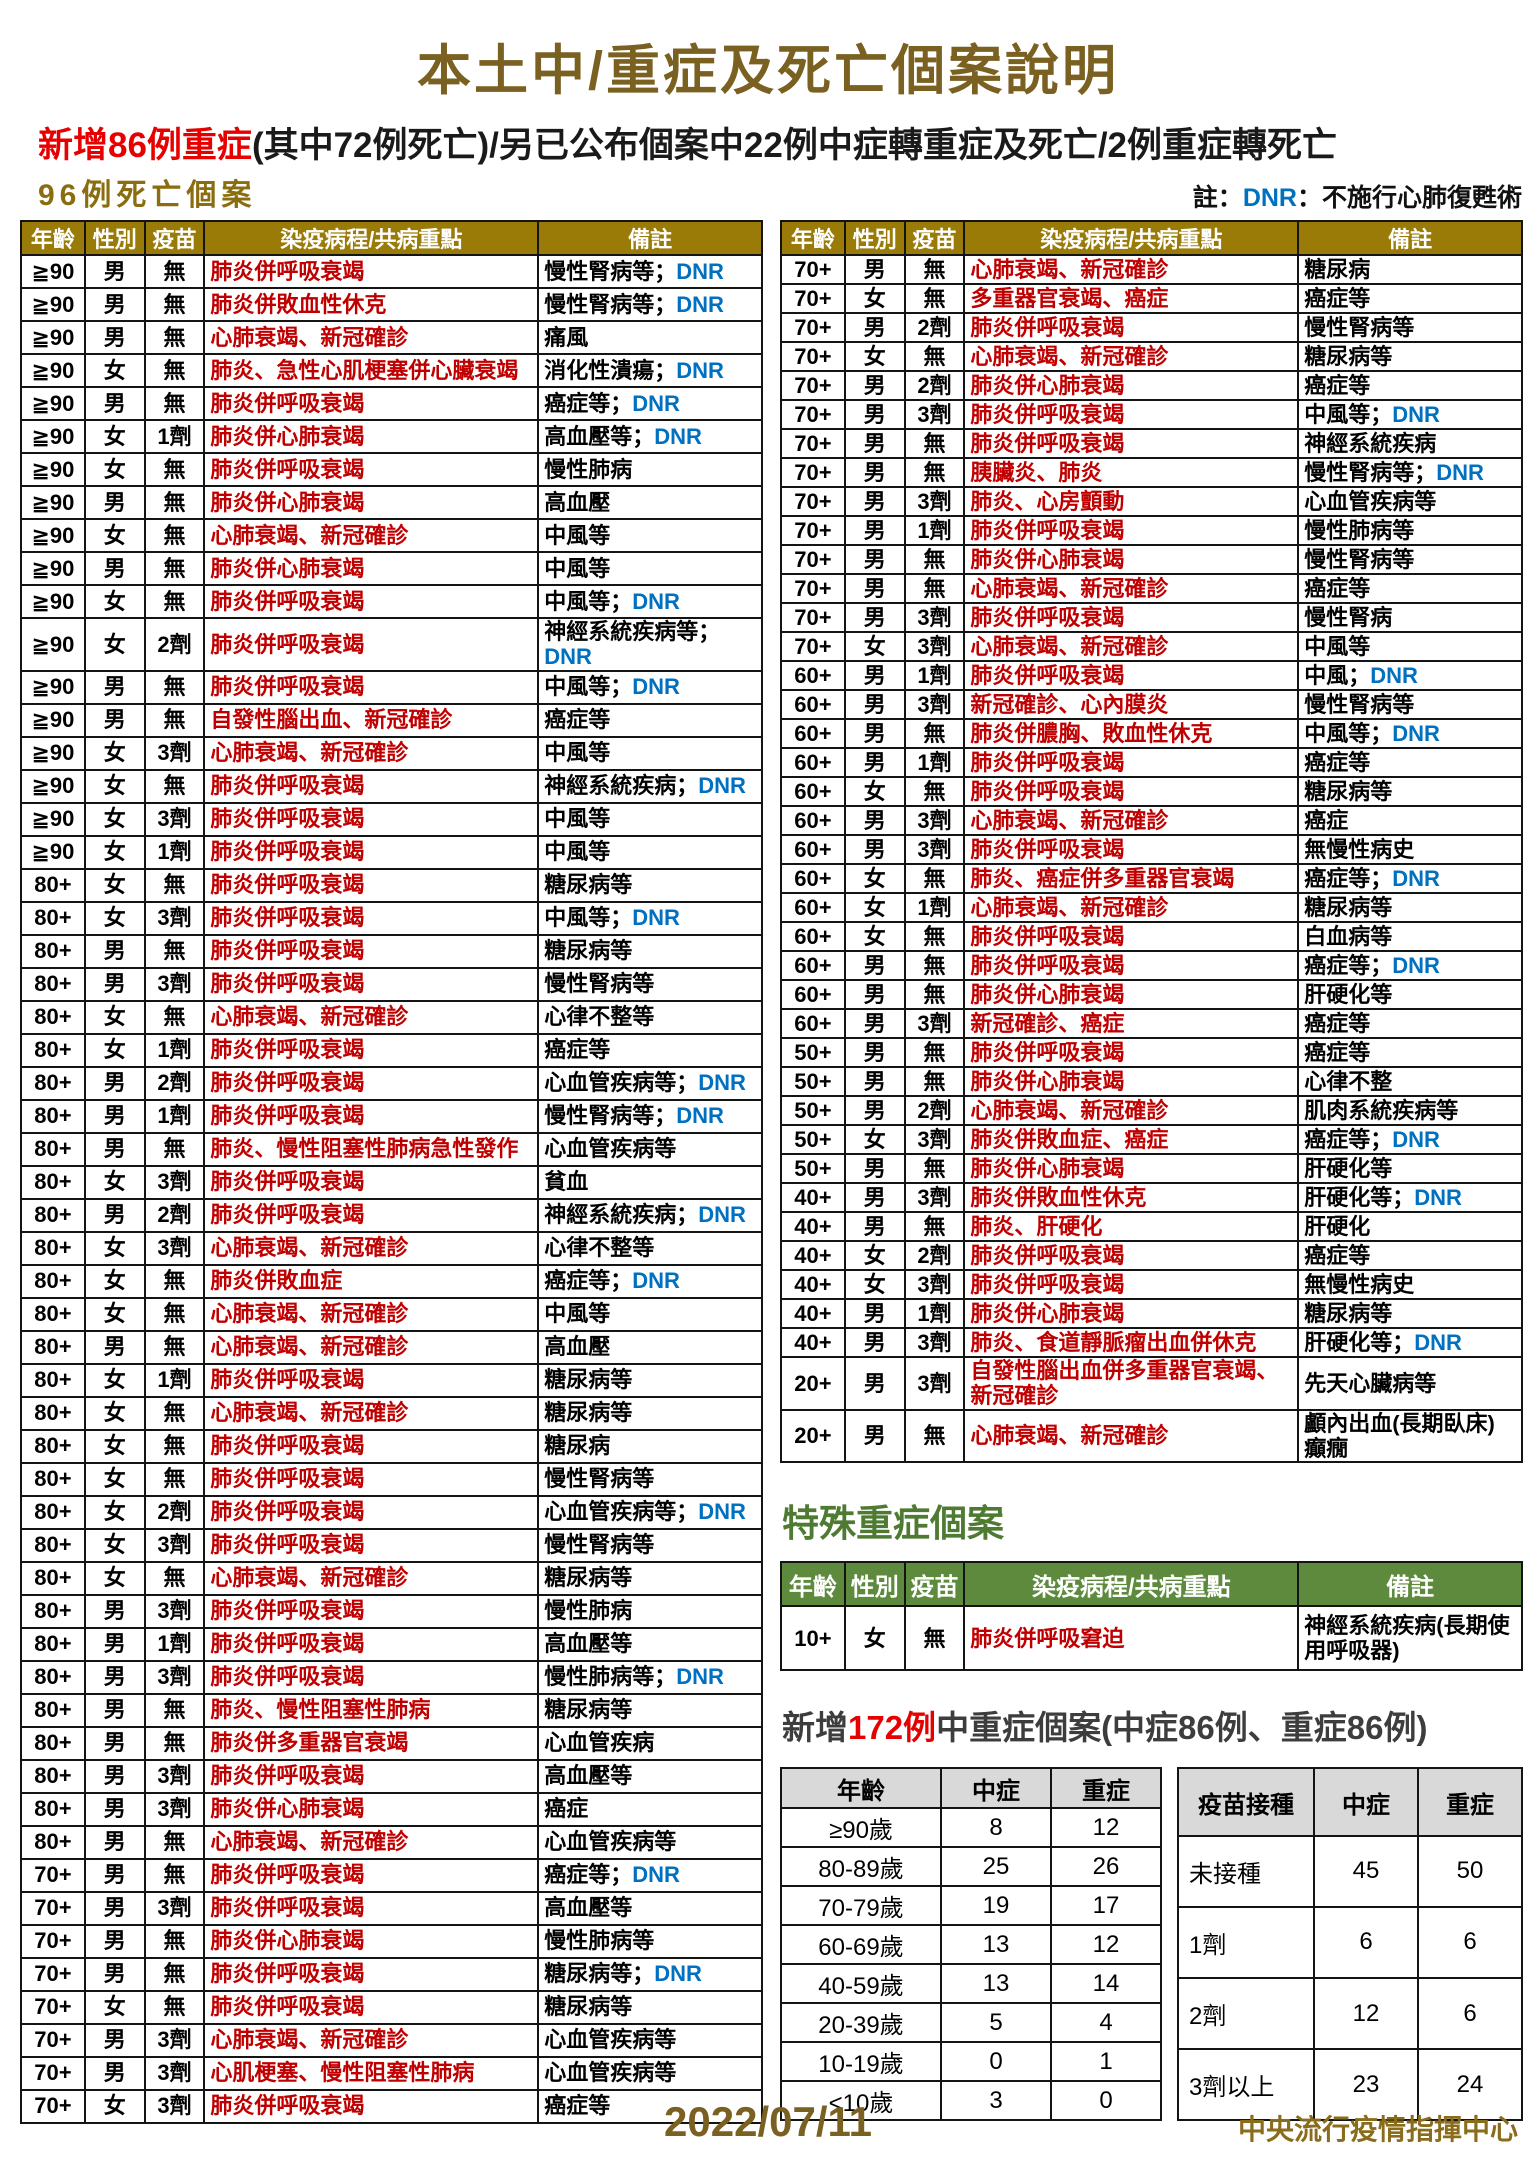 The image size is (1536, 2170). I want to click on case-row: ≧90 男無肺炎併呼吸衰竭 癌症等；DNR, so click(391, 403).